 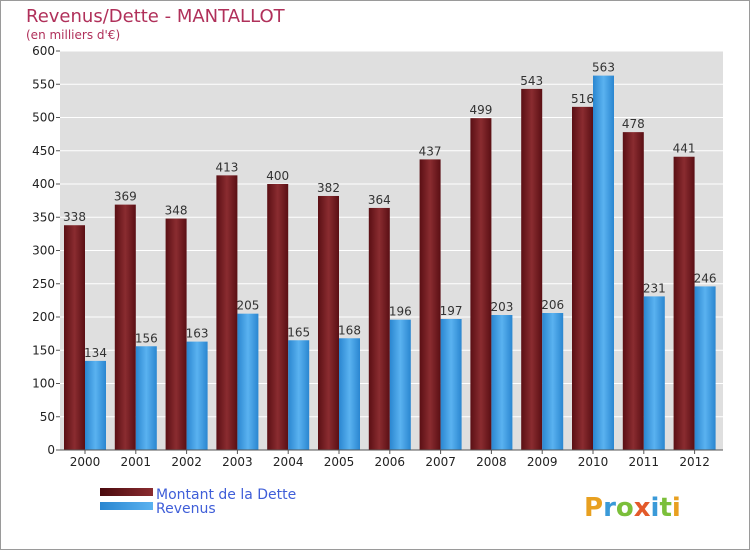 I want to click on x-tick-label-2001: 2001, so click(x=136, y=462).